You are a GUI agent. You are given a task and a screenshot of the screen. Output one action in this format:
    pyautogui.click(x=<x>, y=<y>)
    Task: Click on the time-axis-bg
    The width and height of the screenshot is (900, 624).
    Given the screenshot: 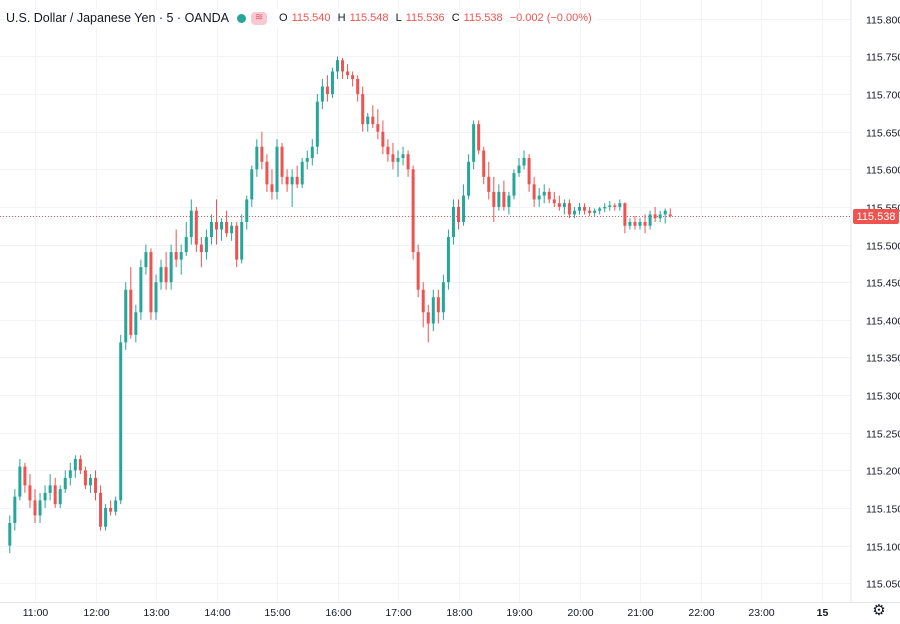 What is the action you would take?
    pyautogui.click(x=450, y=610)
    